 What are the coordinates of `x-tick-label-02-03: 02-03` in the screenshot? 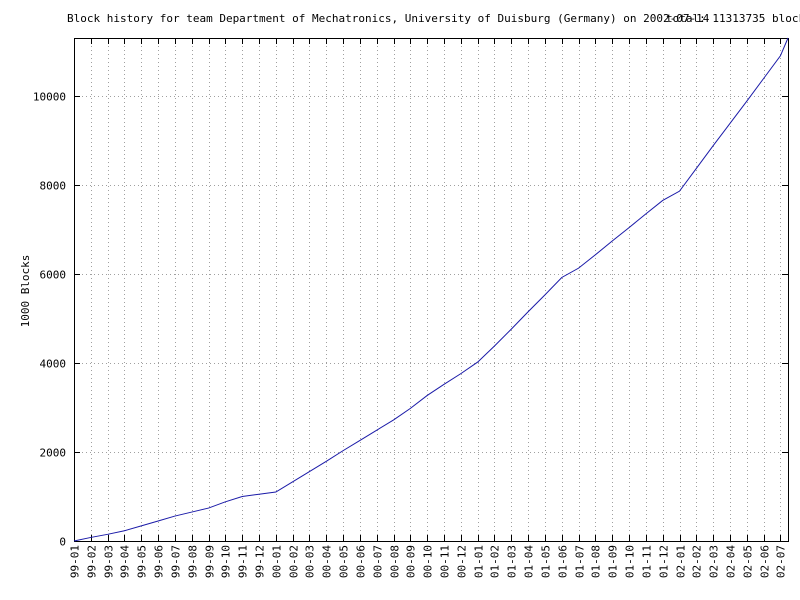 It's located at (714, 561).